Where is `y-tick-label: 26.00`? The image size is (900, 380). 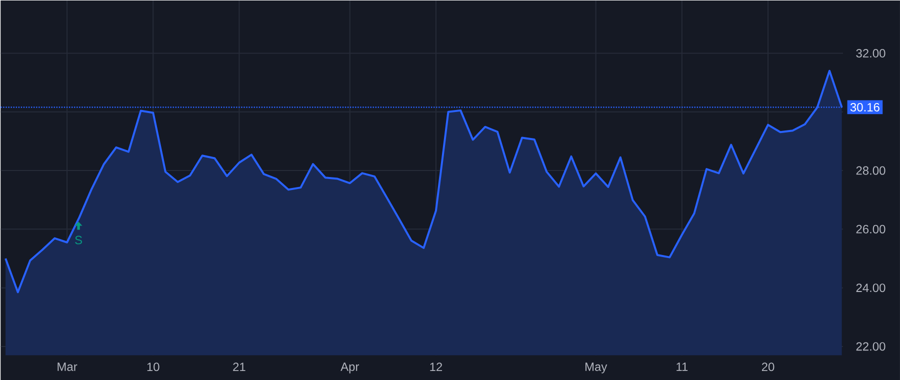 y-tick-label: 26.00 is located at coordinates (871, 229).